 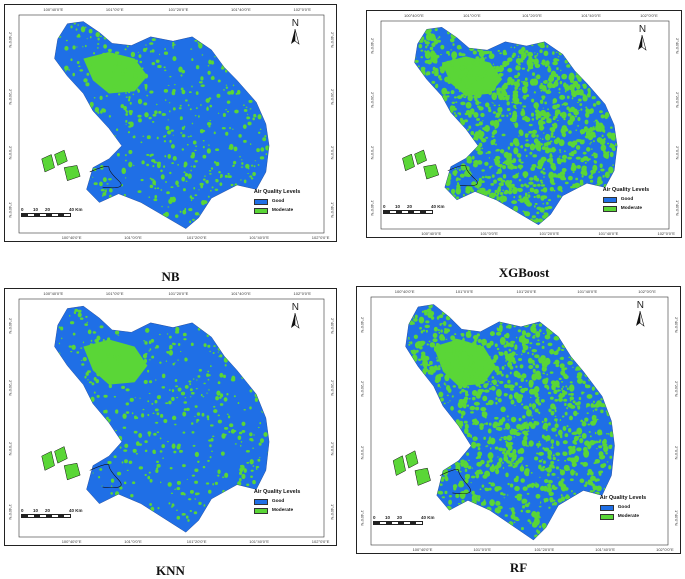 I want to click on latitude-tick-right: 2°0'0"N, so click(x=676, y=452).